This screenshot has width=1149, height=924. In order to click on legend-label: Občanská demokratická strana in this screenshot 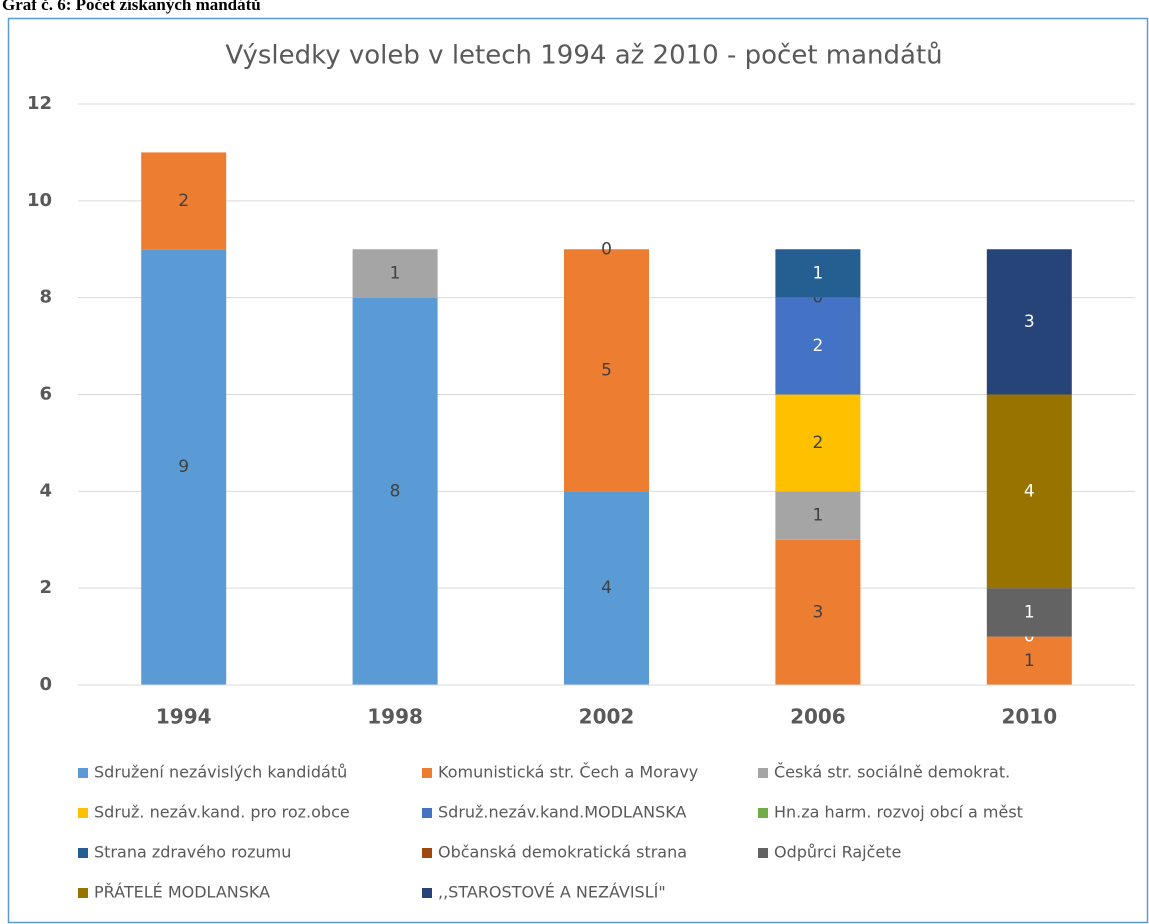, I will do `click(562, 852)`.